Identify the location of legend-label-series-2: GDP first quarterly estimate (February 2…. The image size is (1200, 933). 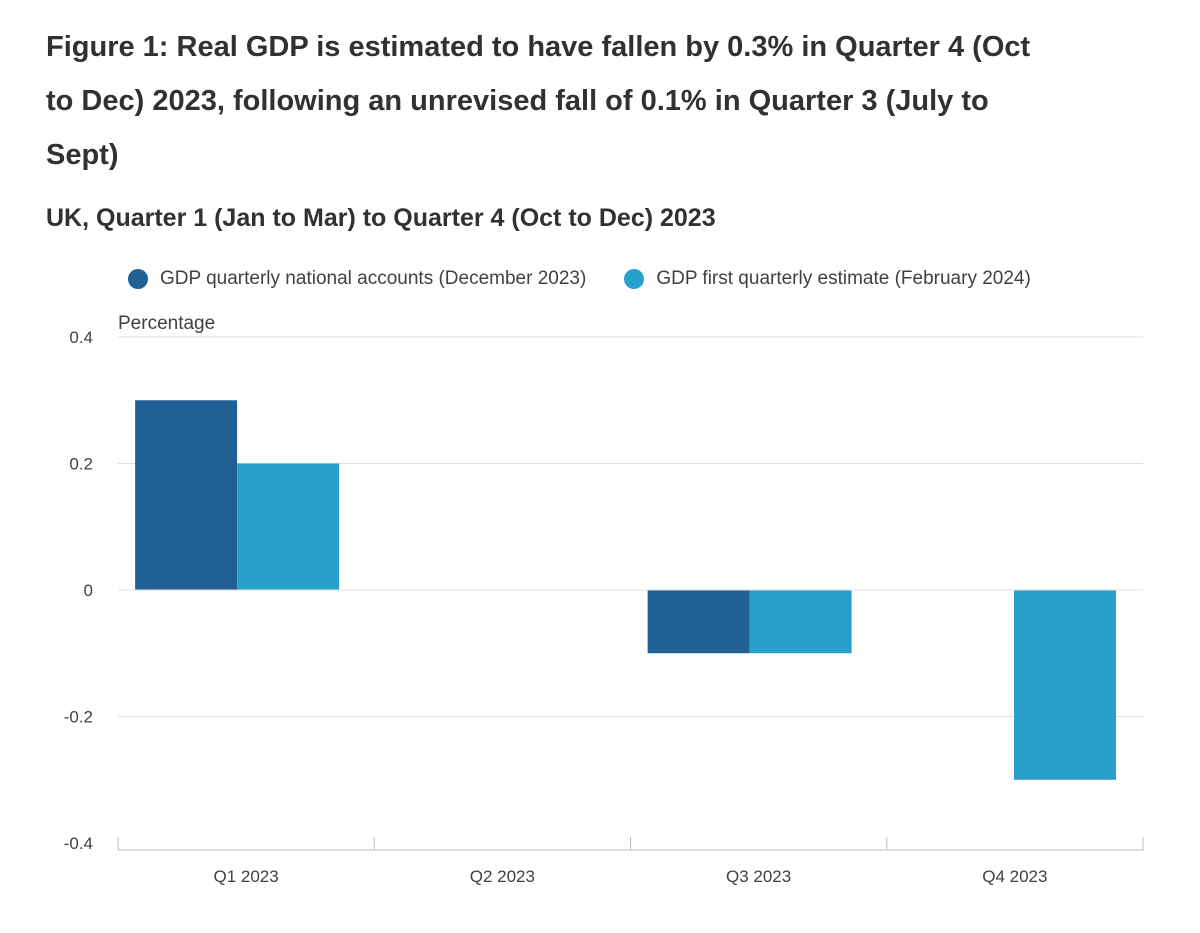
(843, 278).